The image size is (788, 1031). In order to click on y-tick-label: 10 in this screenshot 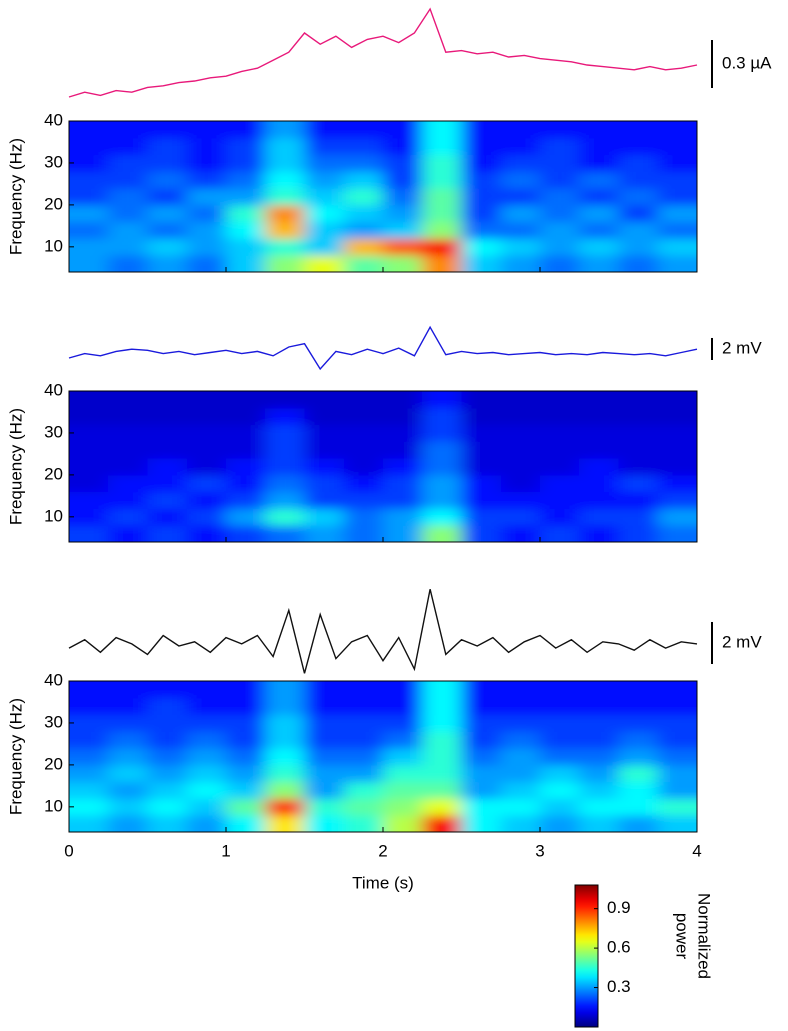, I will do `click(53, 515)`.